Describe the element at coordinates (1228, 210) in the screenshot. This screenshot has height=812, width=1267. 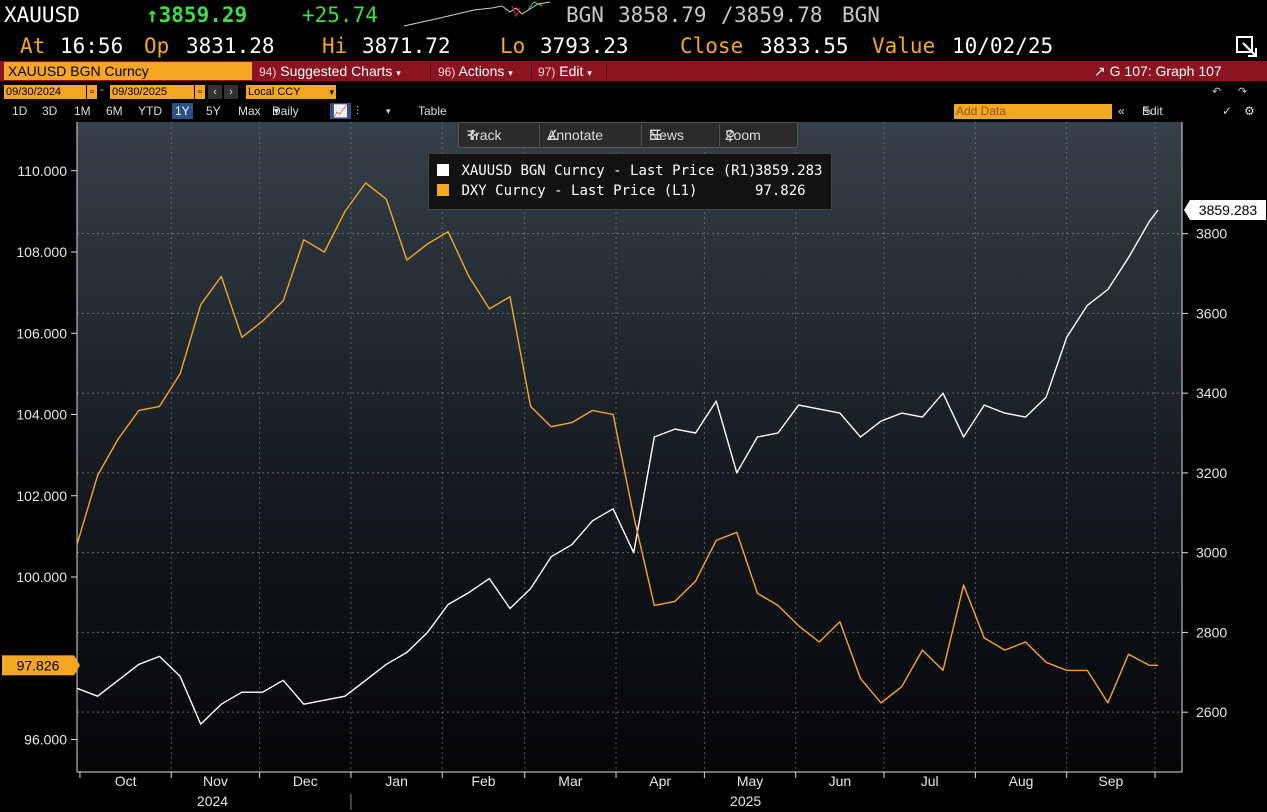
I see `right-current-value-tag` at that location.